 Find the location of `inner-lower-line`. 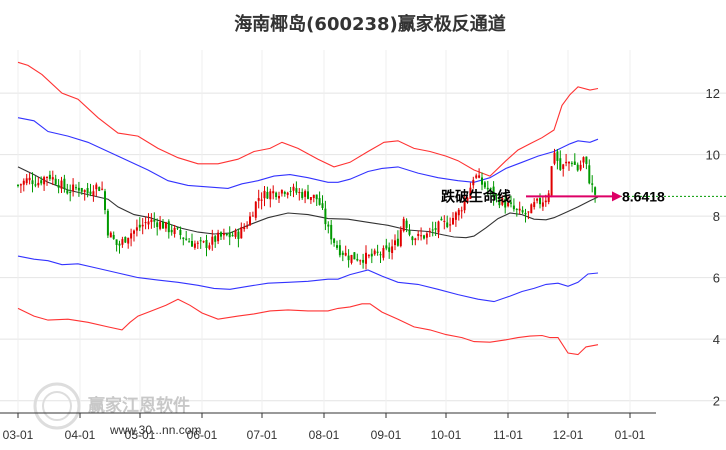

inner-lower-line is located at coordinates (308, 279).